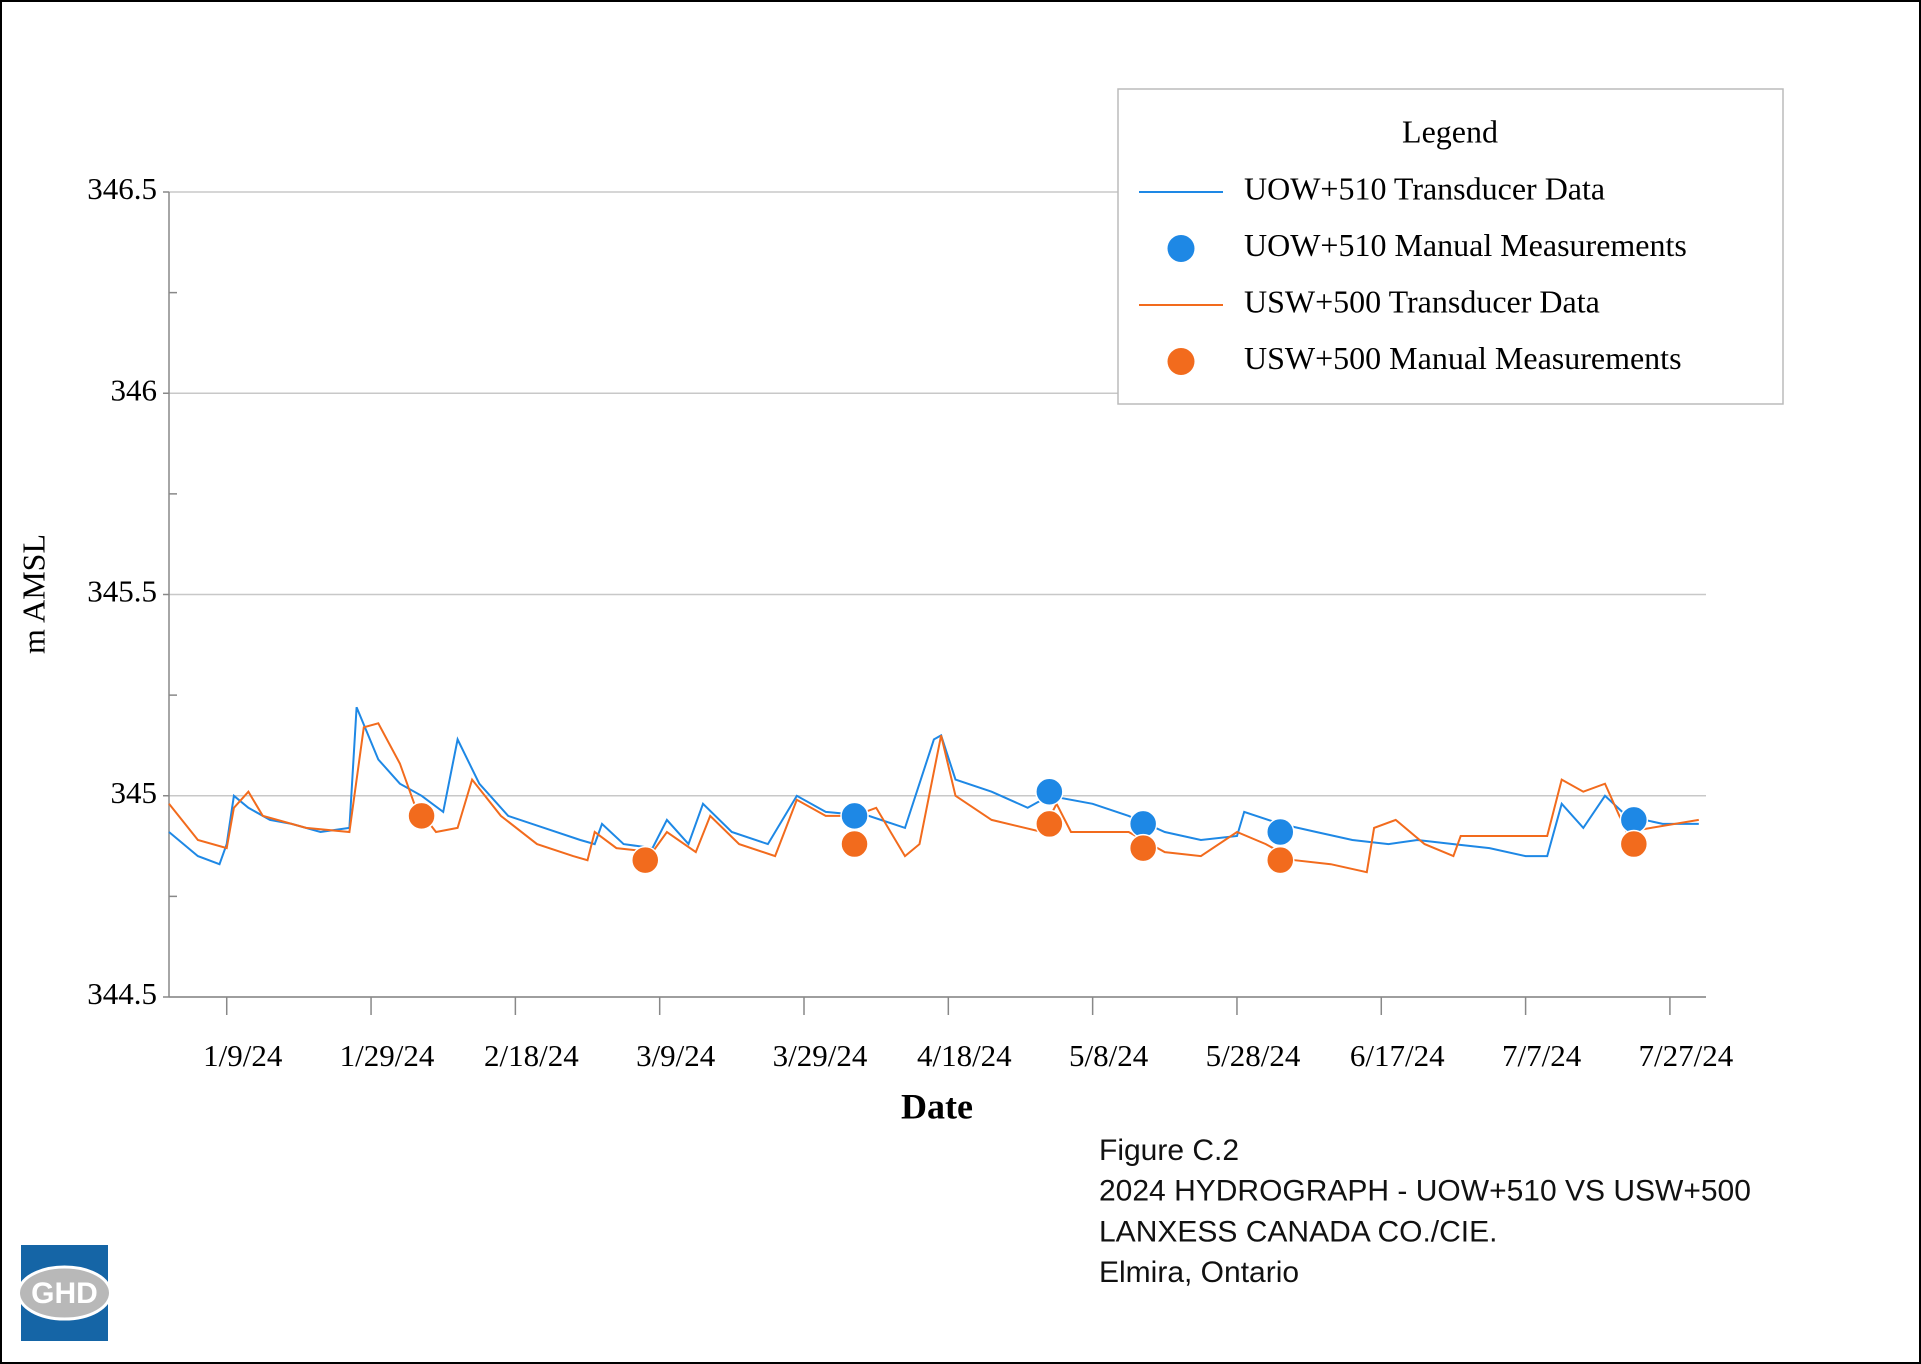 This screenshot has height=1364, width=1921. I want to click on y-axis-title: m AMSL, so click(33, 594).